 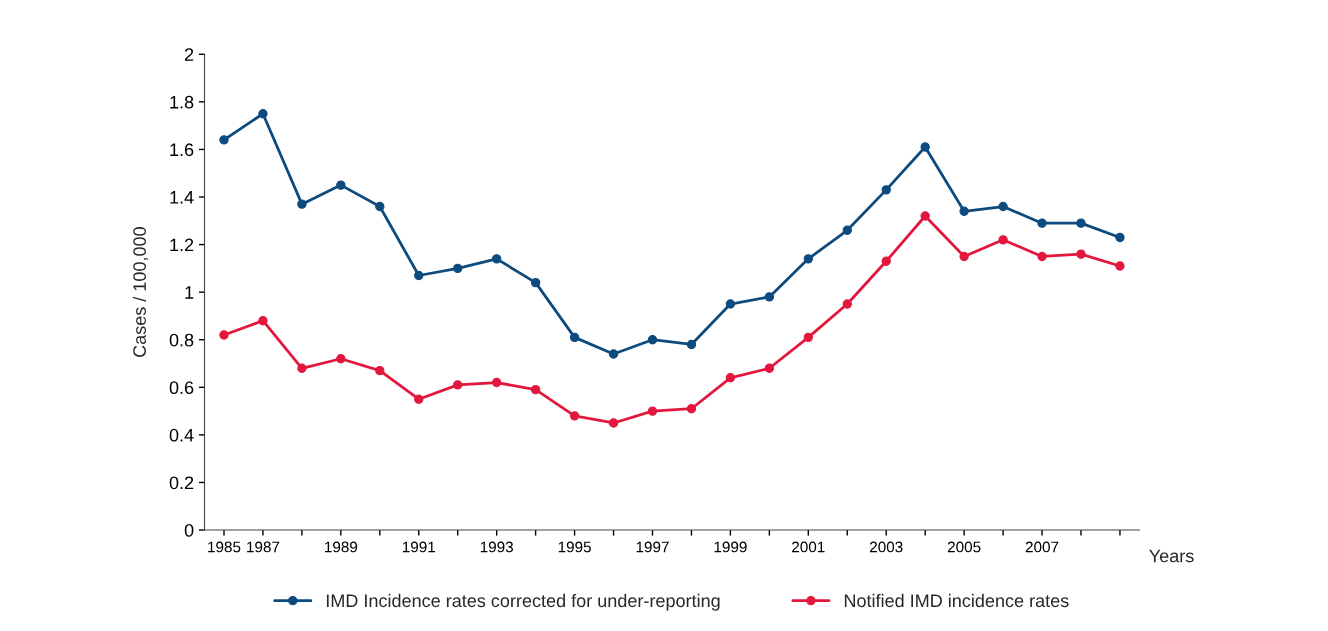 I want to click on y-tick-label: 2, so click(x=189, y=54).